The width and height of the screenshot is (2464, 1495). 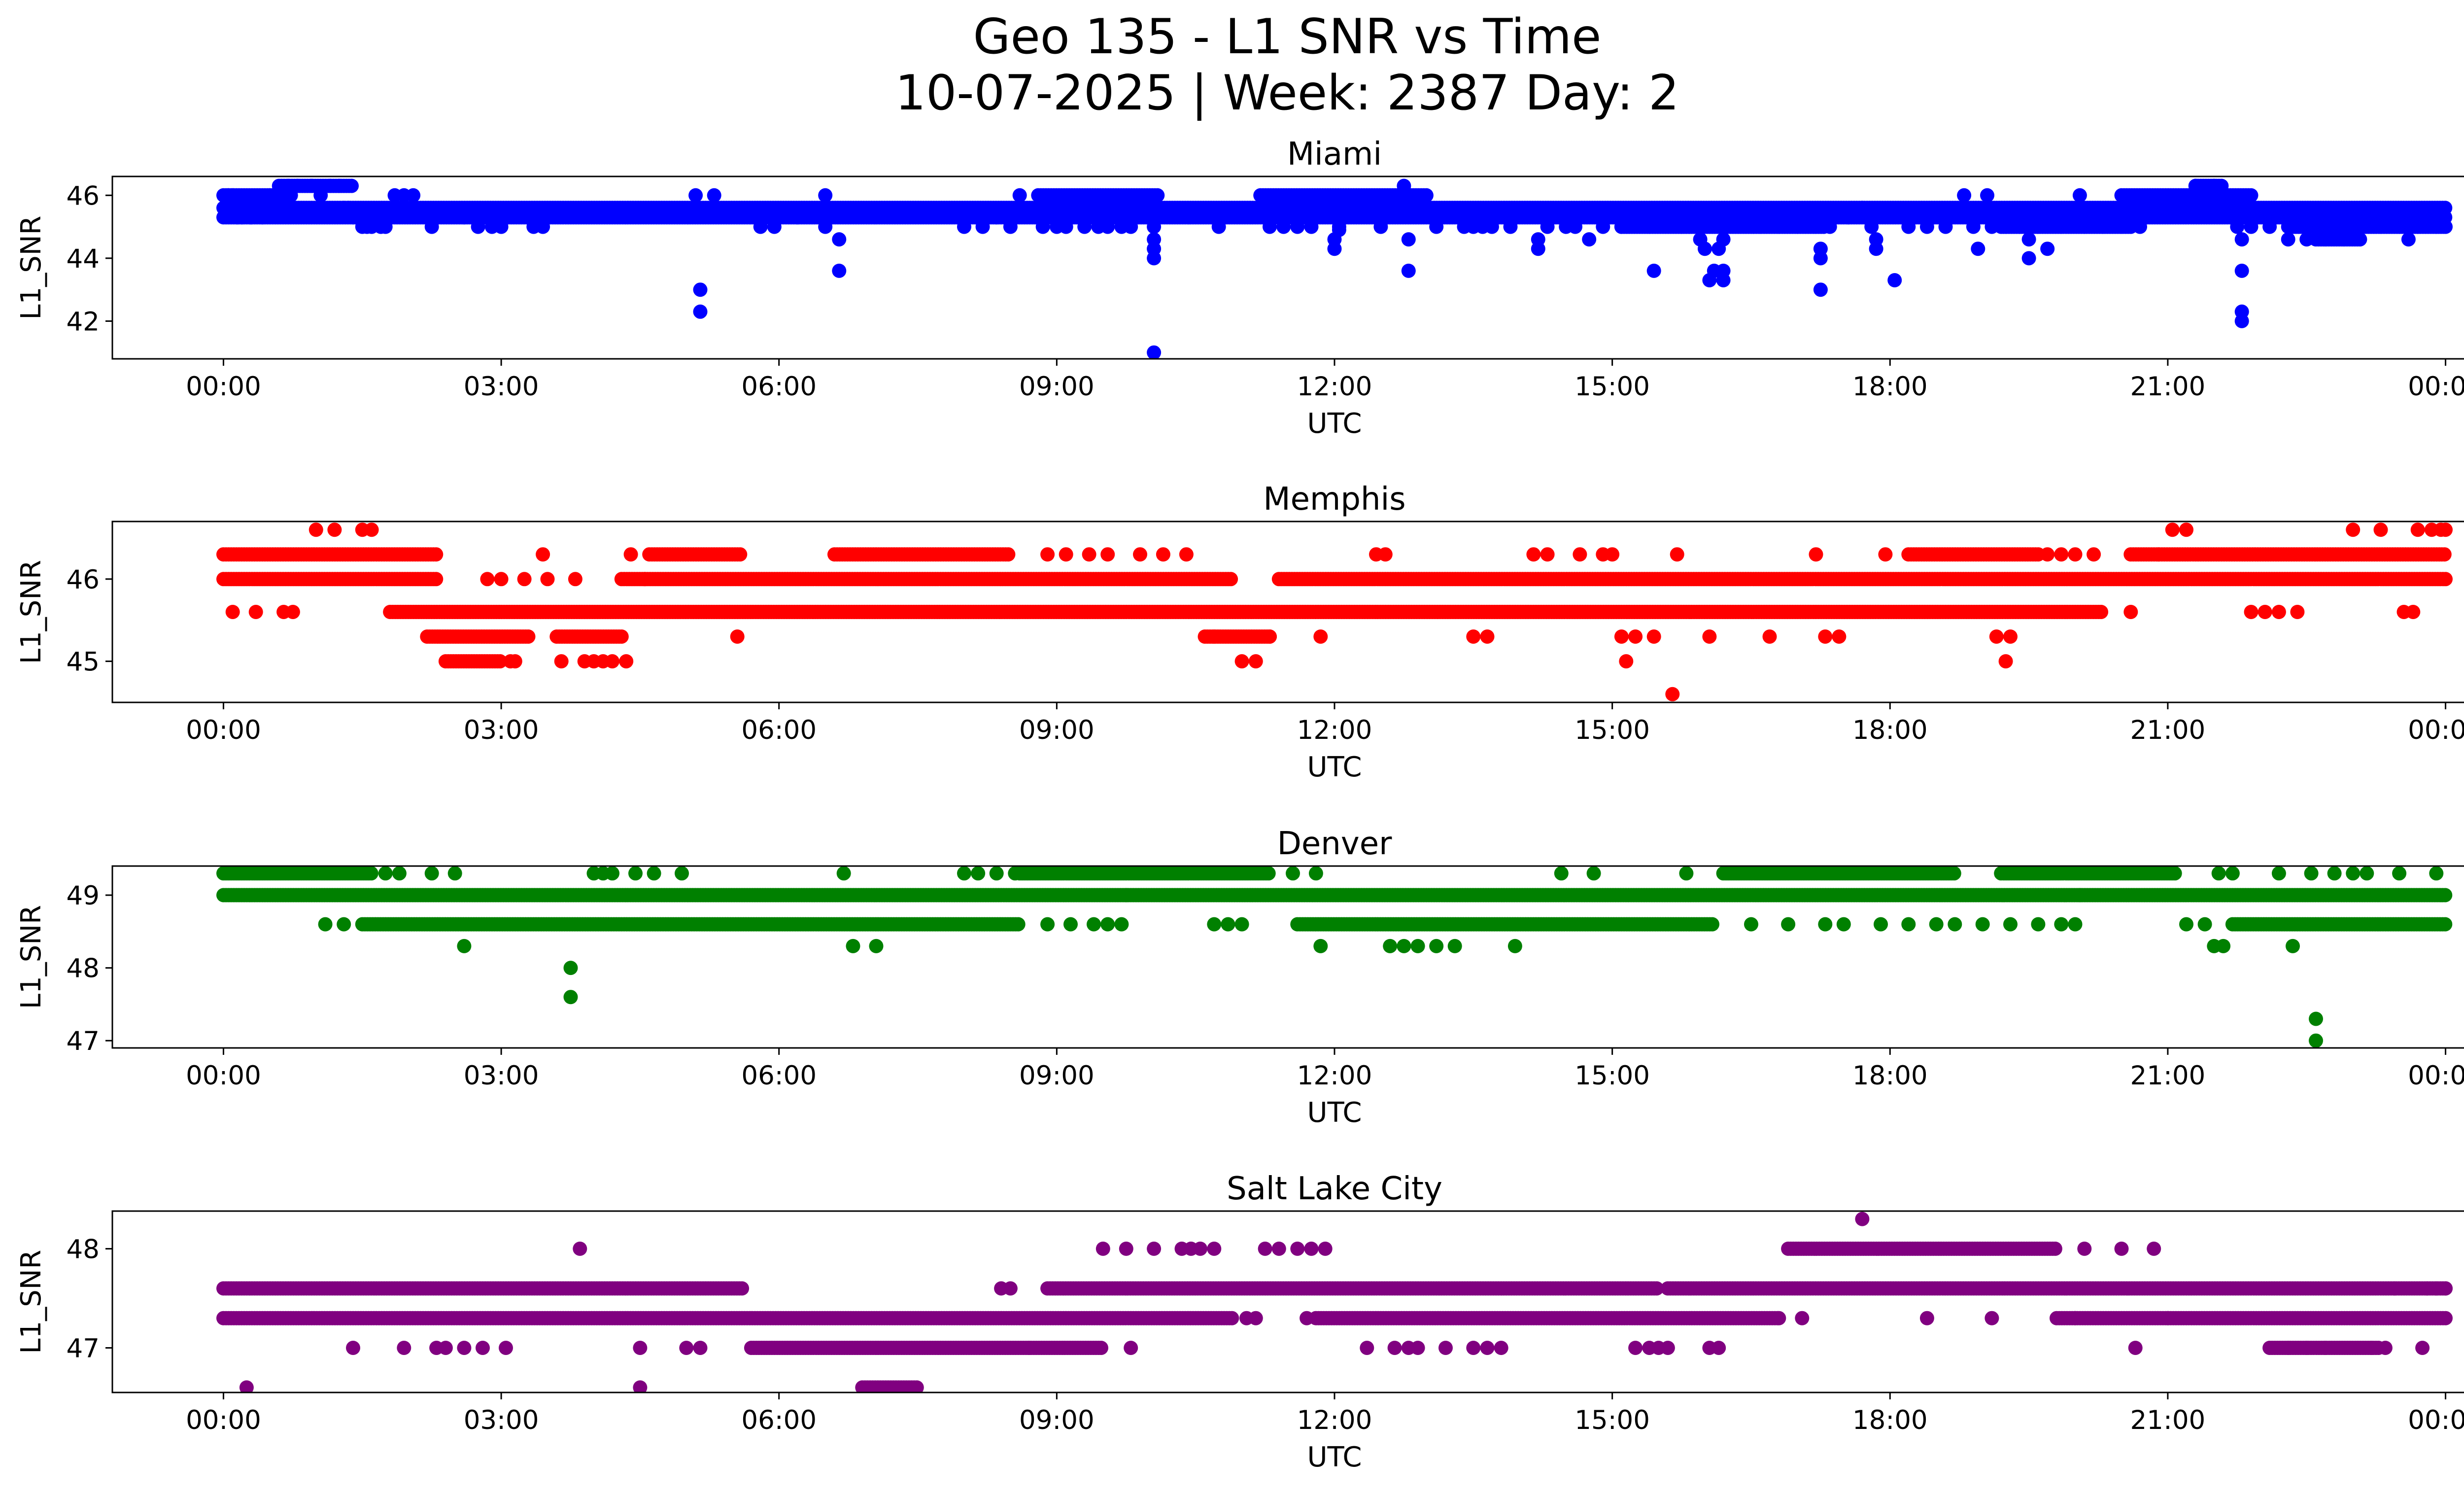 I want to click on x-tick-label: 21:00, so click(x=2168, y=730).